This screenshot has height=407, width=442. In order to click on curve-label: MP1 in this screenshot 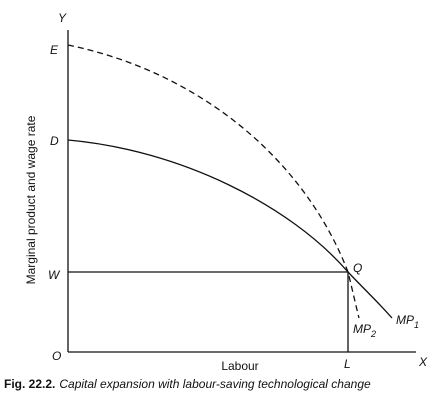, I will do `click(407, 321)`.